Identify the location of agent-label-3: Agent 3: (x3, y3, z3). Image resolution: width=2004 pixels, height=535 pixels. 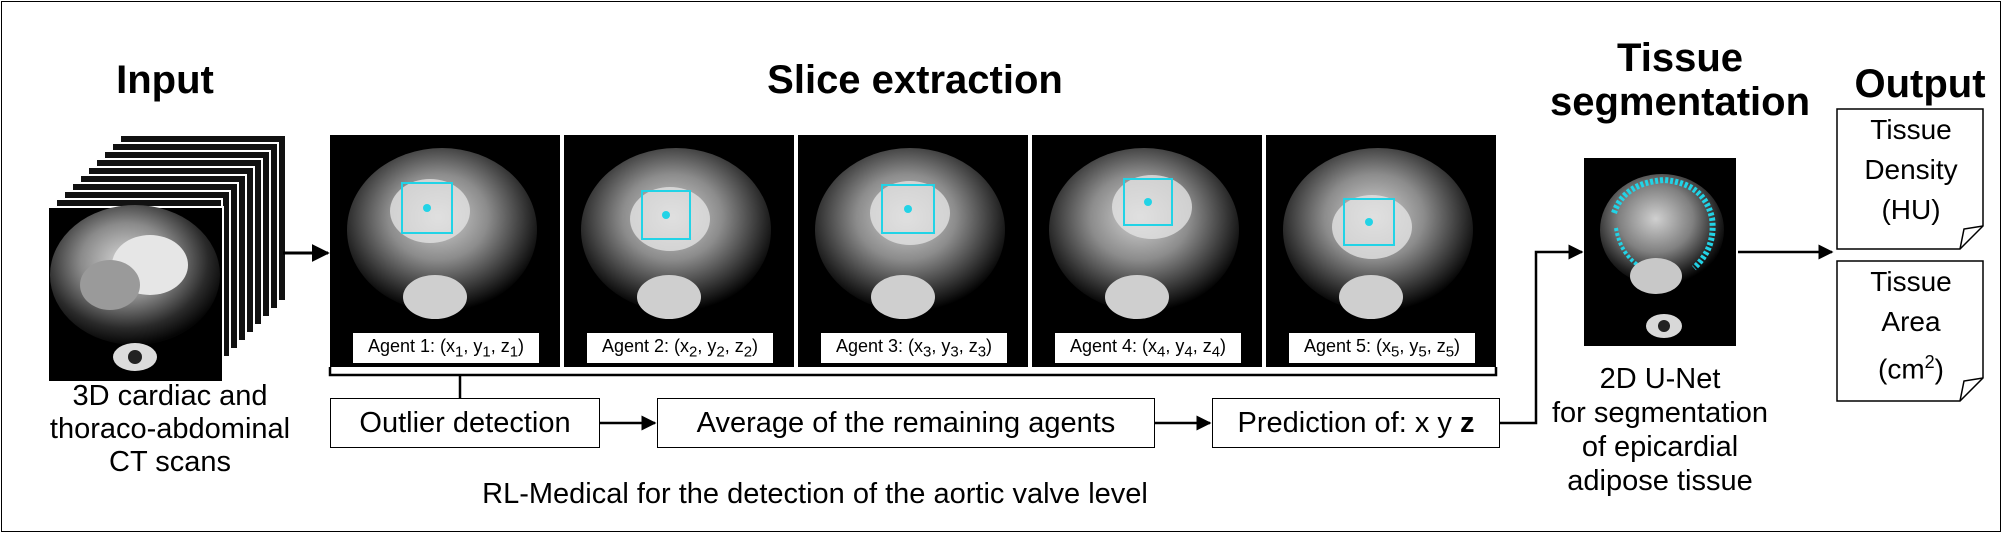
(914, 348).